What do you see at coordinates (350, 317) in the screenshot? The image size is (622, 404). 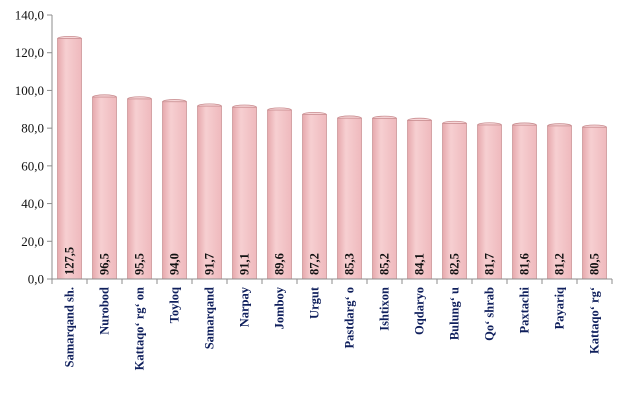 I see `category-label: Pastdarg‘ o` at bounding box center [350, 317].